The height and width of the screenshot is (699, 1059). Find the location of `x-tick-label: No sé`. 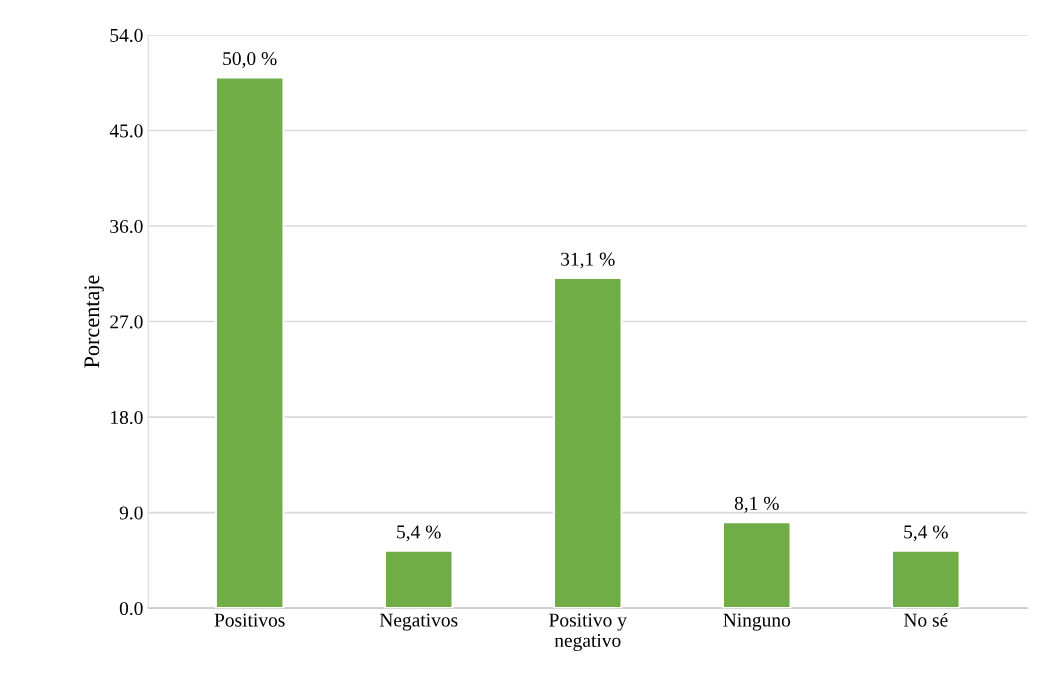

x-tick-label: No sé is located at coordinates (925, 619).